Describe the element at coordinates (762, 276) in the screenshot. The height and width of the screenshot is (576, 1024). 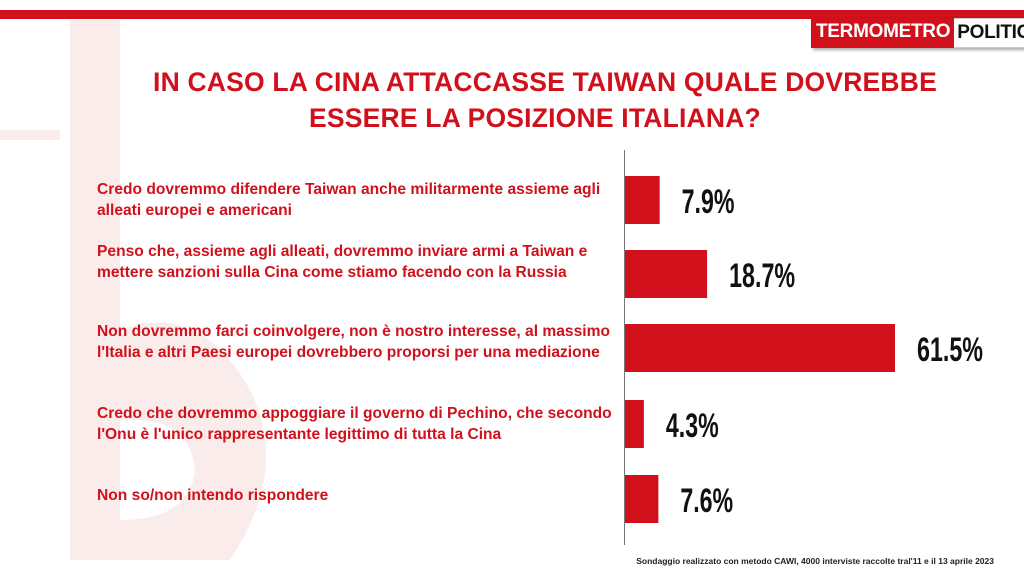
I see `bar-value-label-2: 18.7%` at that location.